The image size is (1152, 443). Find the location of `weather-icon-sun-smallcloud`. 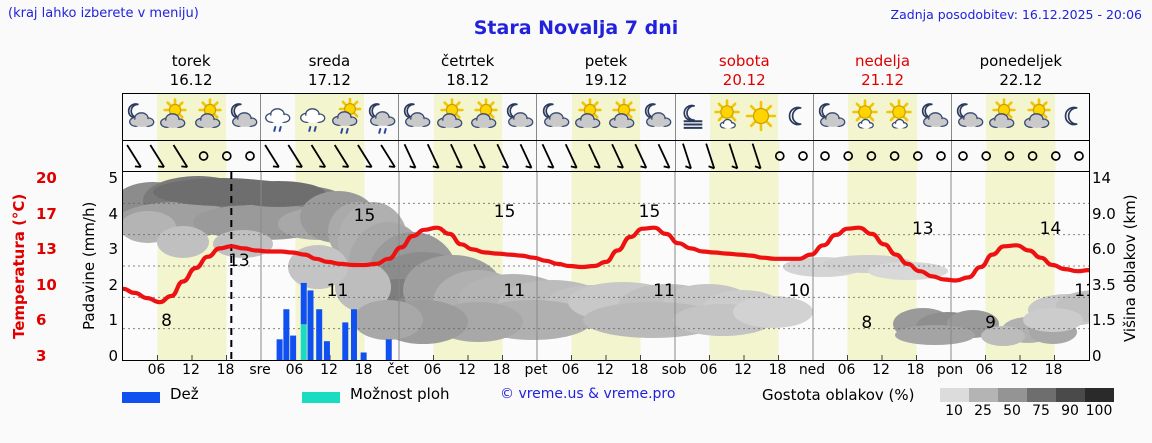

weather-icon-sun-smallcloud is located at coordinates (727, 114).